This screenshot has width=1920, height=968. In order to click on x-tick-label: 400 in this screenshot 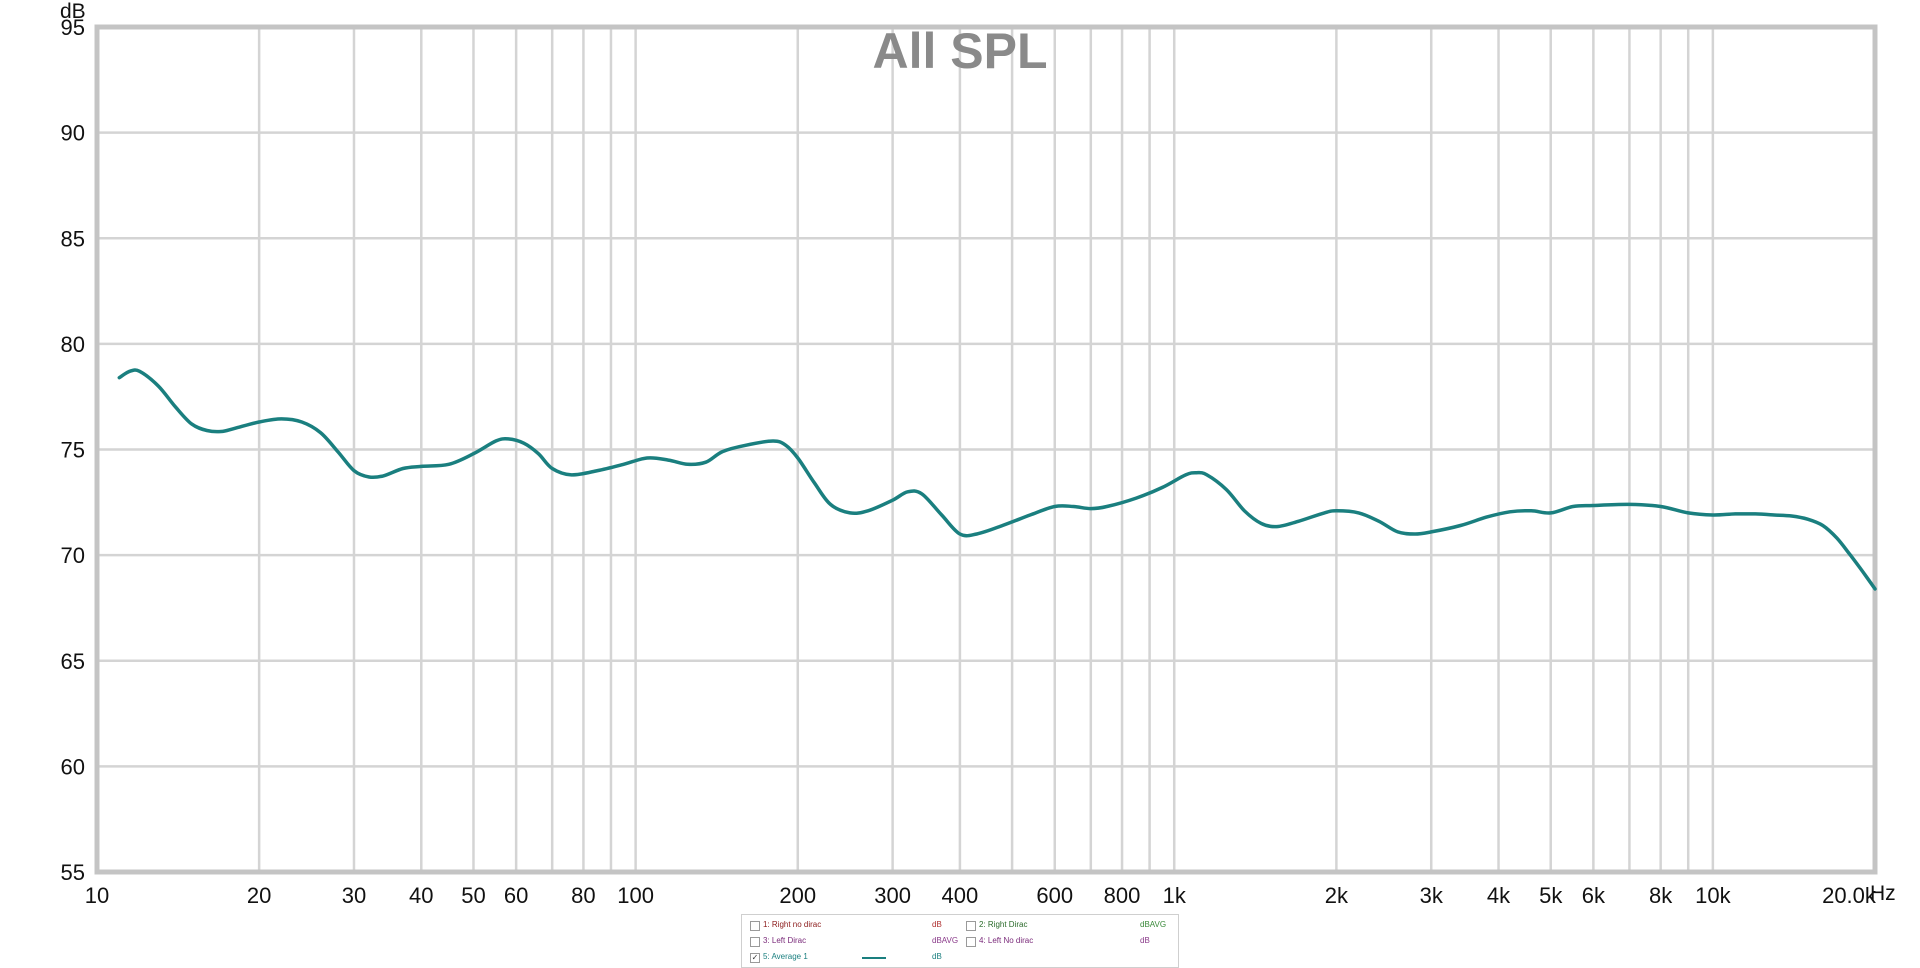, I will do `click(960, 895)`.